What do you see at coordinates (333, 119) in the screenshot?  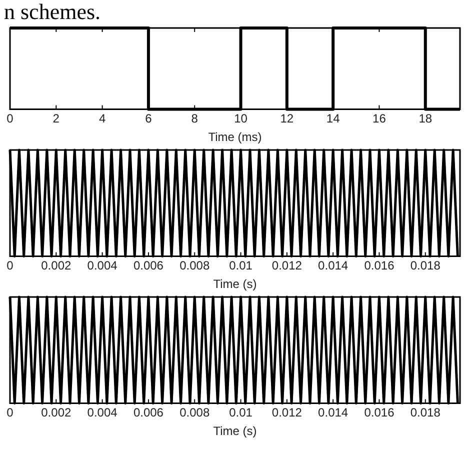 I see `x-tick-label: 14` at bounding box center [333, 119].